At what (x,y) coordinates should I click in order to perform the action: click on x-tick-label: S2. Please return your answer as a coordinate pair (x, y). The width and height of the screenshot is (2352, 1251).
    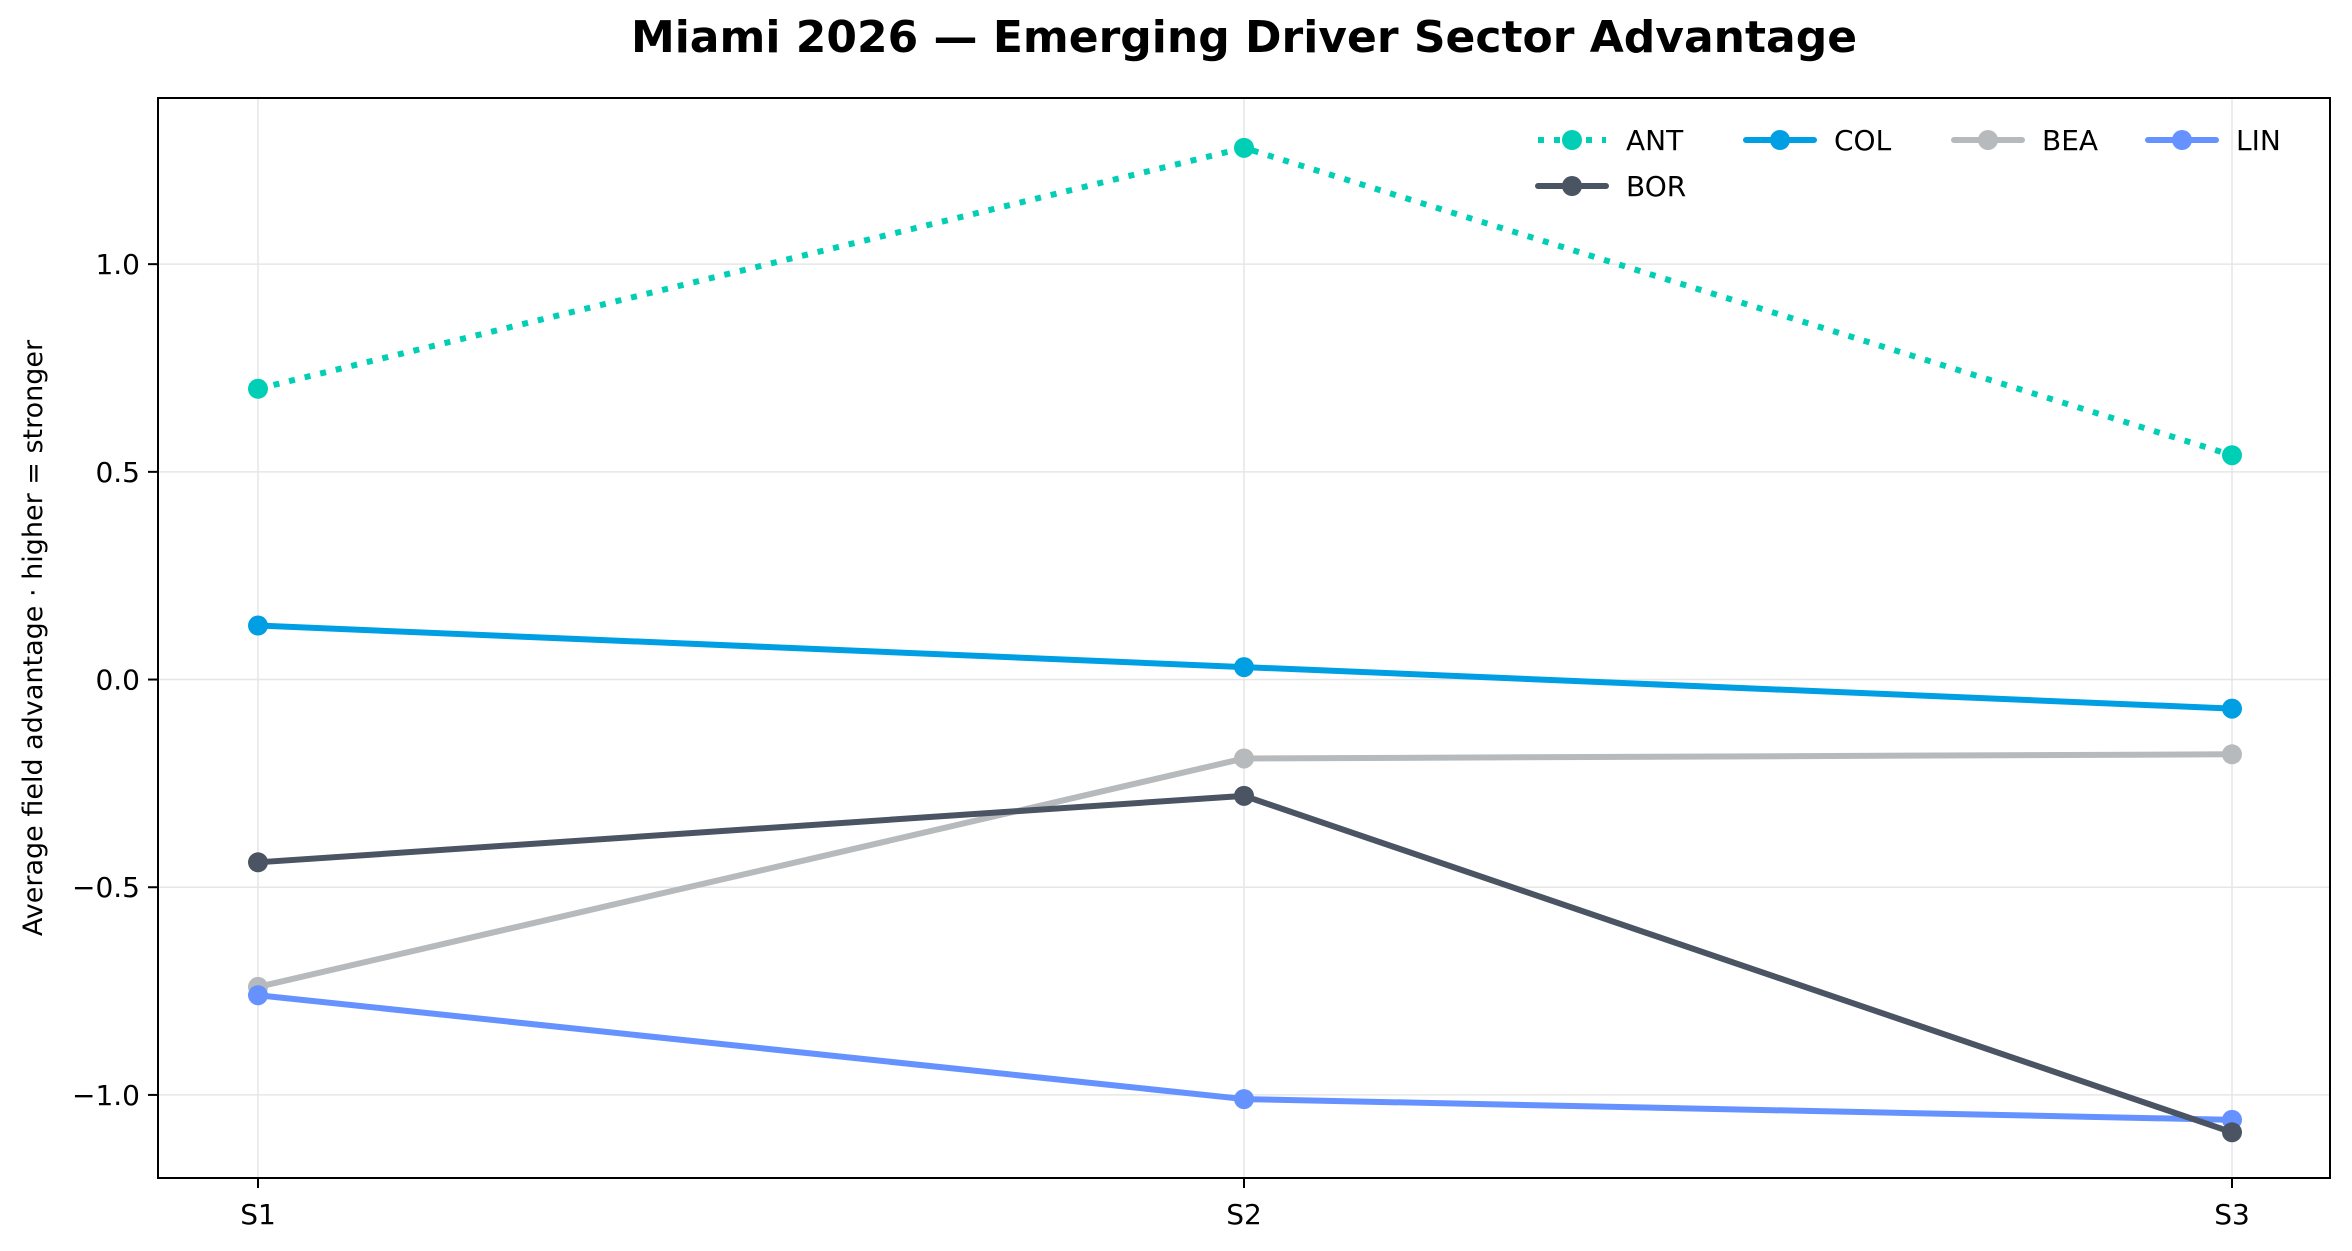
    Looking at the image, I should click on (1244, 1214).